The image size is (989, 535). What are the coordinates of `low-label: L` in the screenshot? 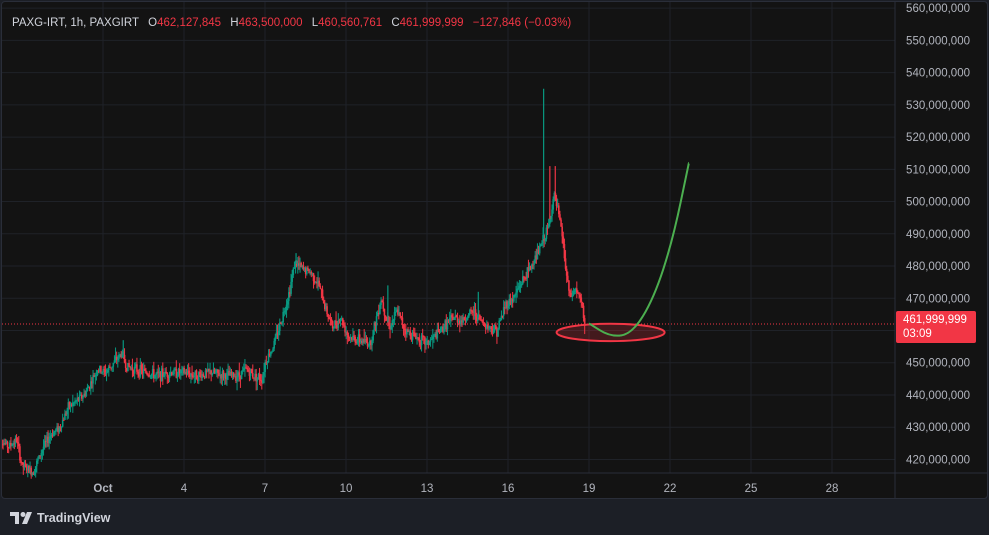 It's located at (315, 23).